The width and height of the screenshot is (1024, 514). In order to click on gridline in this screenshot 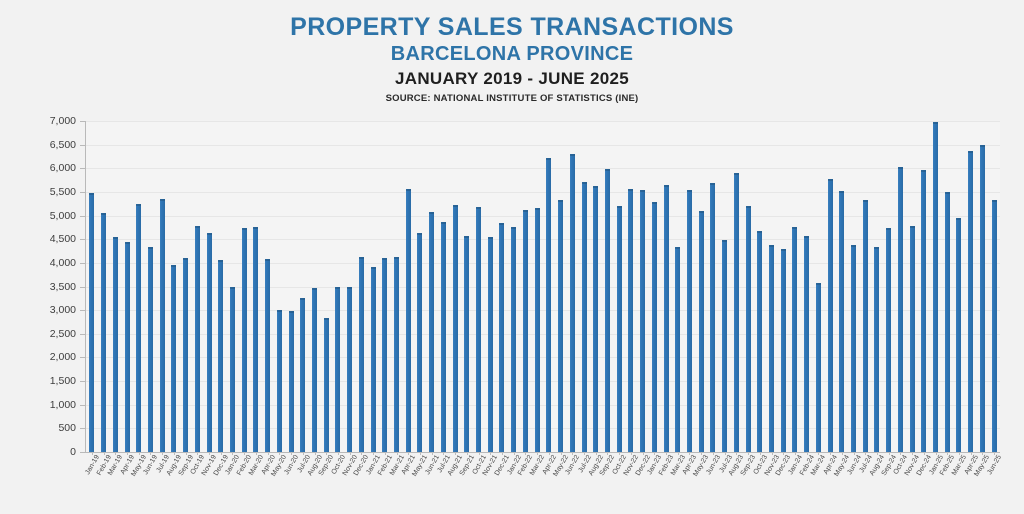, I will do `click(543, 240)`.